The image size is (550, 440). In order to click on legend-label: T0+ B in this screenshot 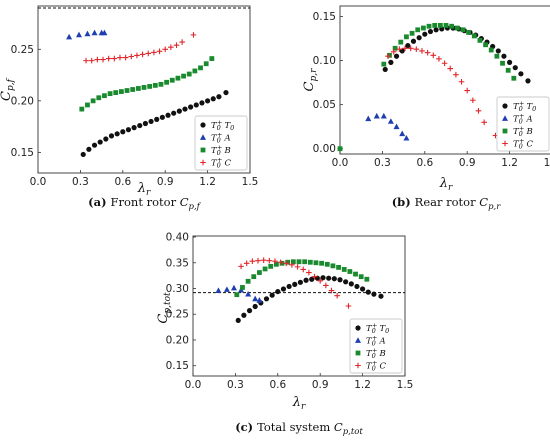, I will do `click(376, 354)`.